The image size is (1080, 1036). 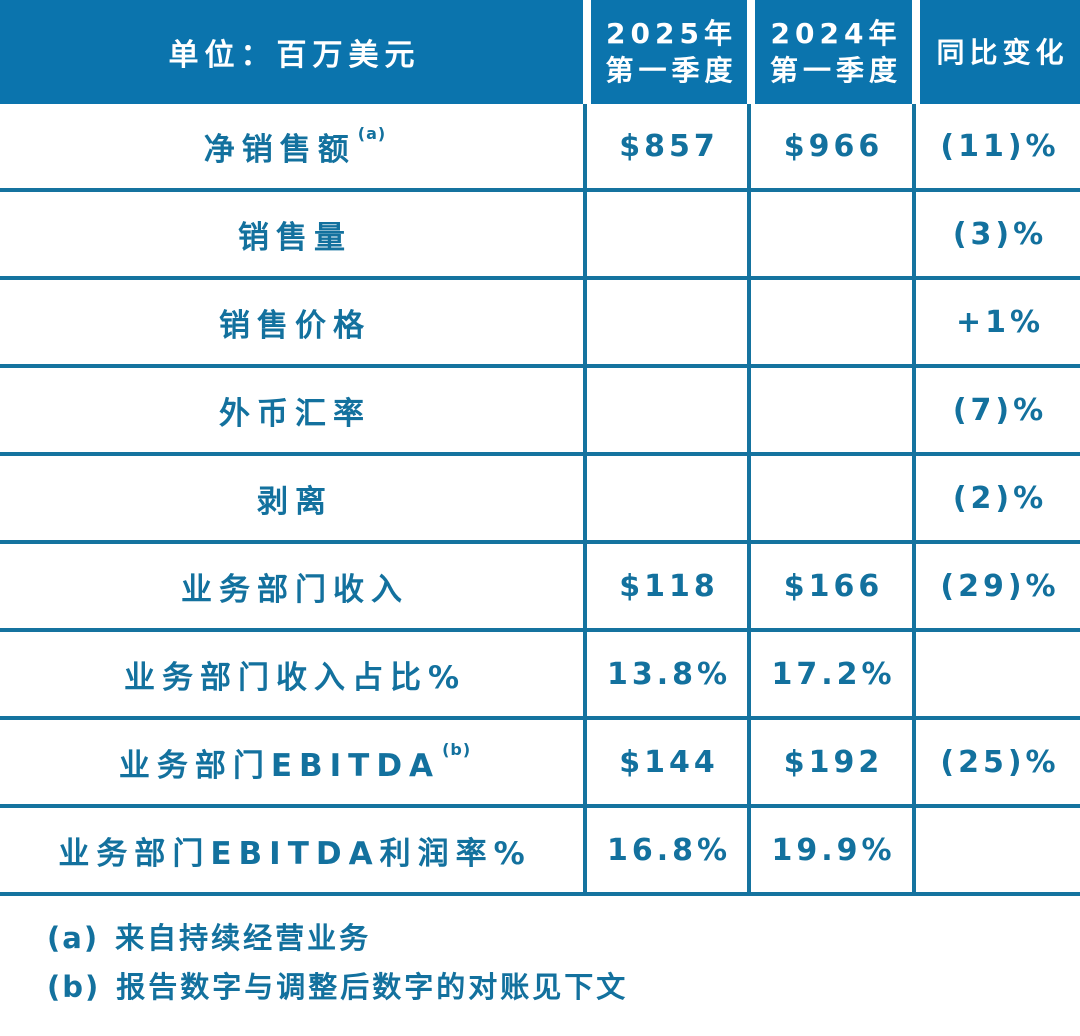 What do you see at coordinates (835, 70) in the screenshot?
I see `header-2024-line2: 第一季度` at bounding box center [835, 70].